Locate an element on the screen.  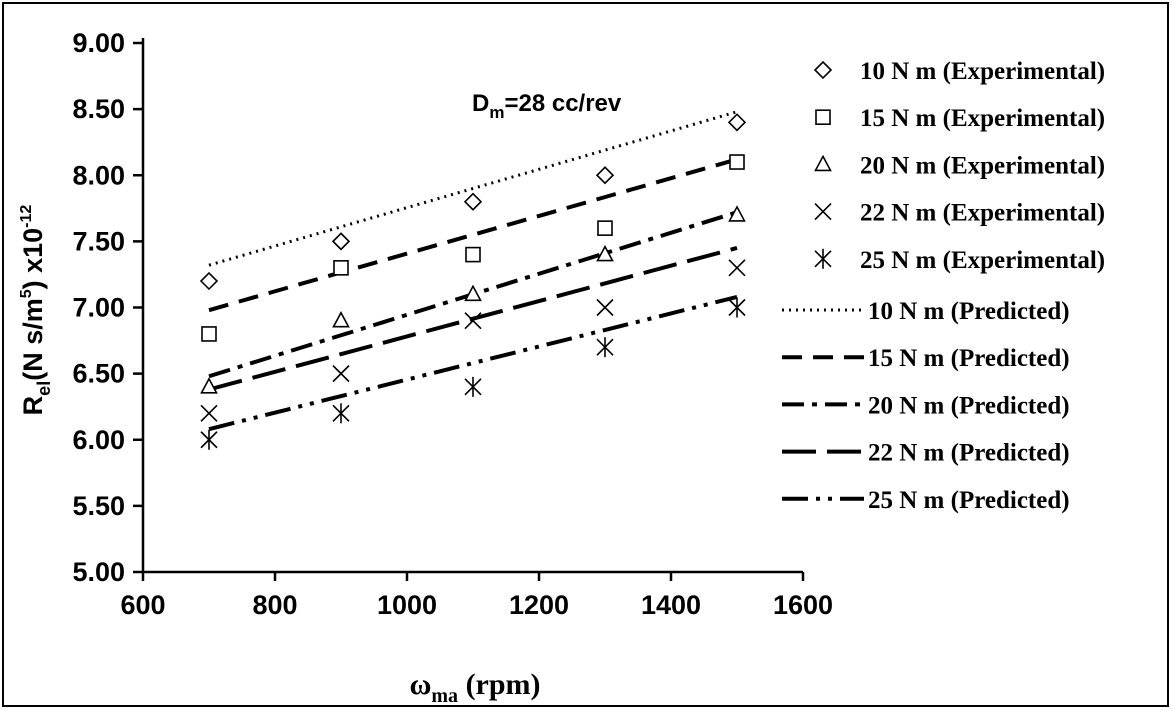
y-tick-label: 6.00 is located at coordinates (98, 440).